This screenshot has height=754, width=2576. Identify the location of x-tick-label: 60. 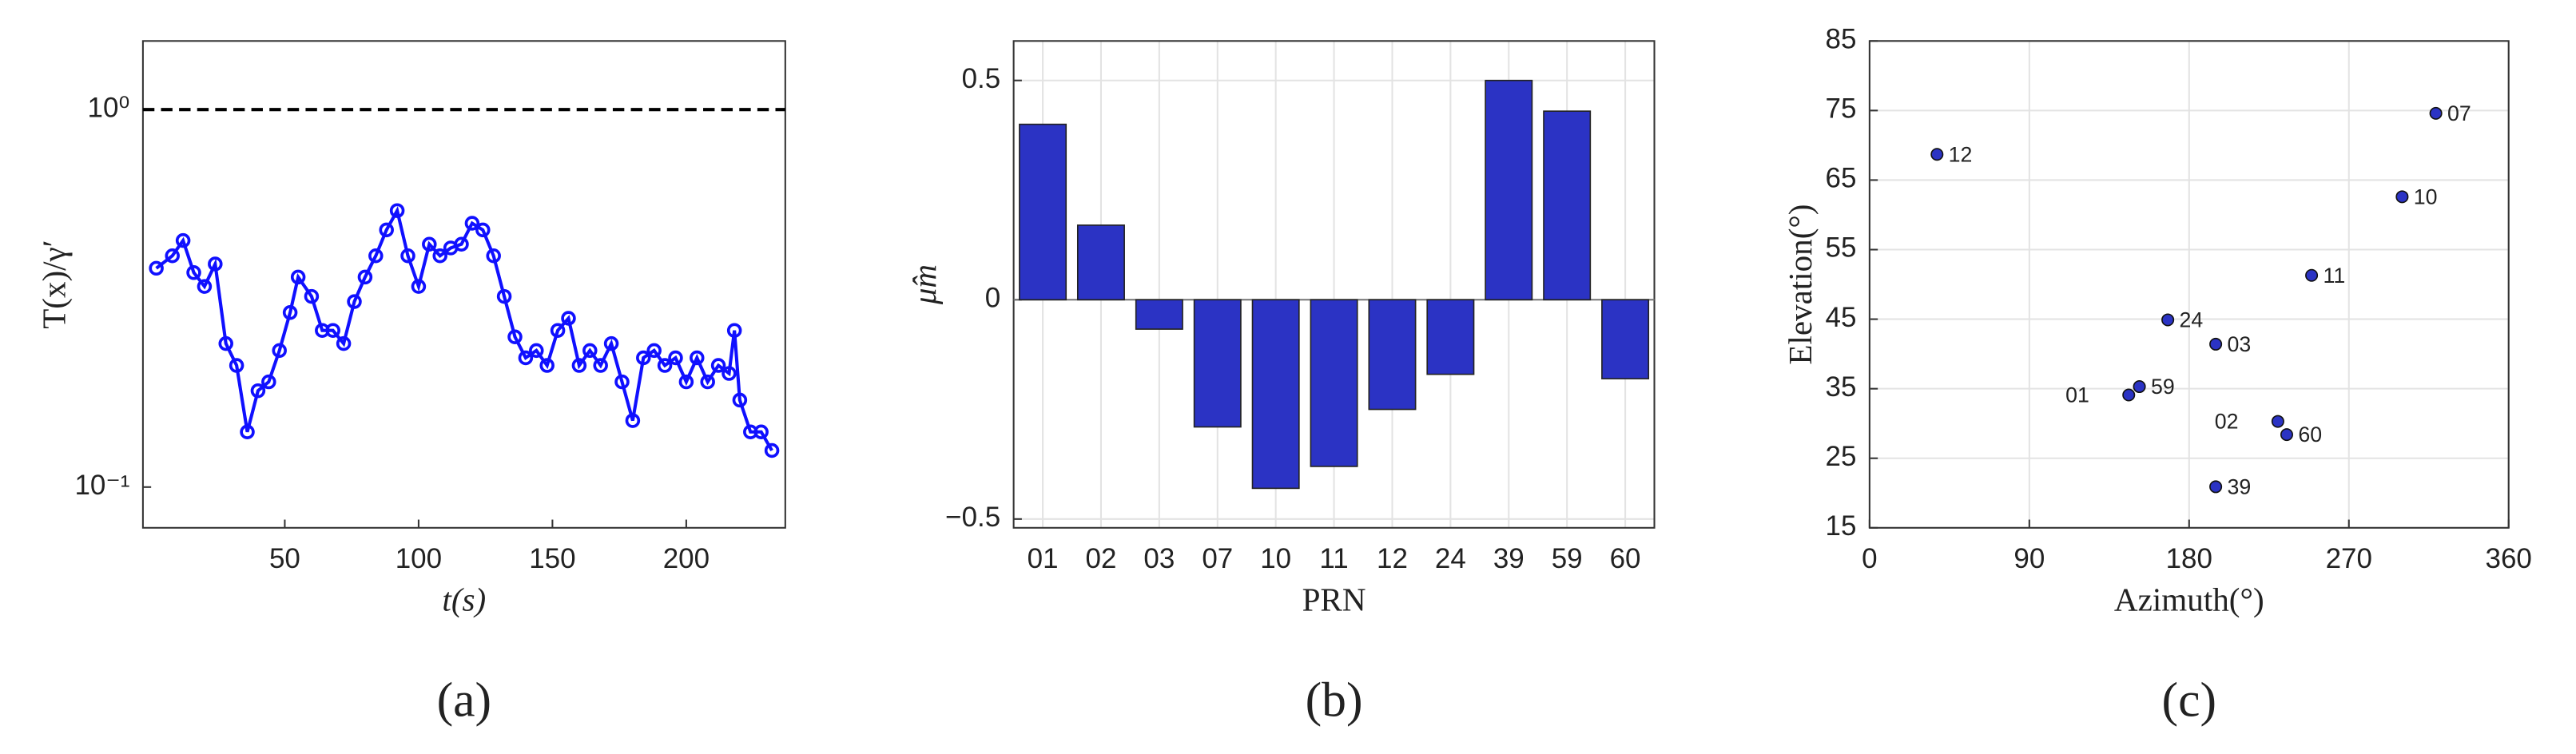
(1625, 558).